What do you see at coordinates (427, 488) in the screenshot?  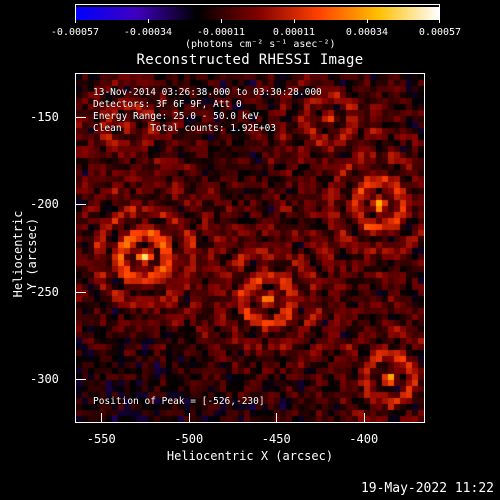 I see `footer-date: 19-May-2022 11:22` at bounding box center [427, 488].